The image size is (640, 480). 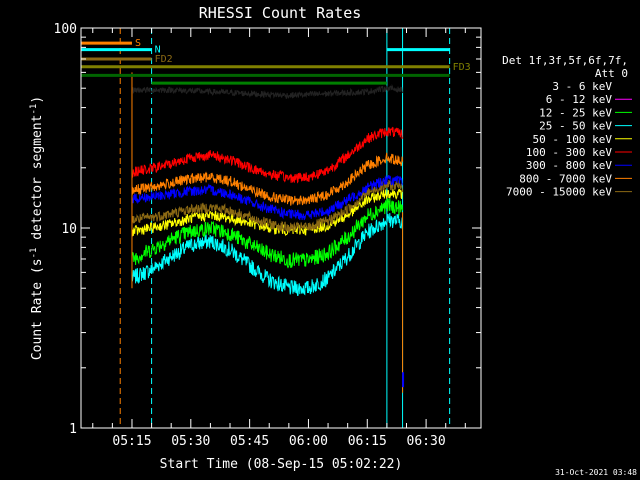 What do you see at coordinates (73, 429) in the screenshot?
I see `y-tick-label: 1` at bounding box center [73, 429].